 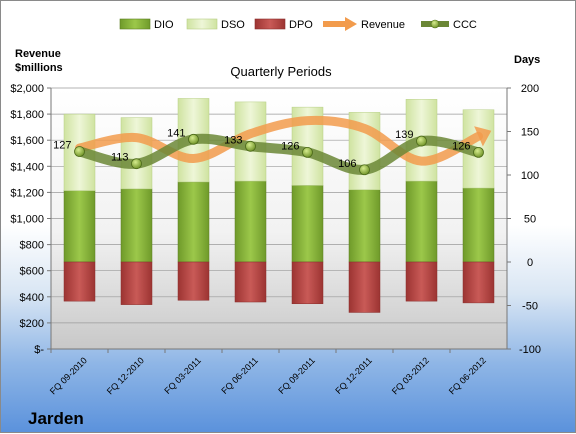 What do you see at coordinates (465, 25) in the screenshot?
I see `legend-label: CCC` at bounding box center [465, 25].